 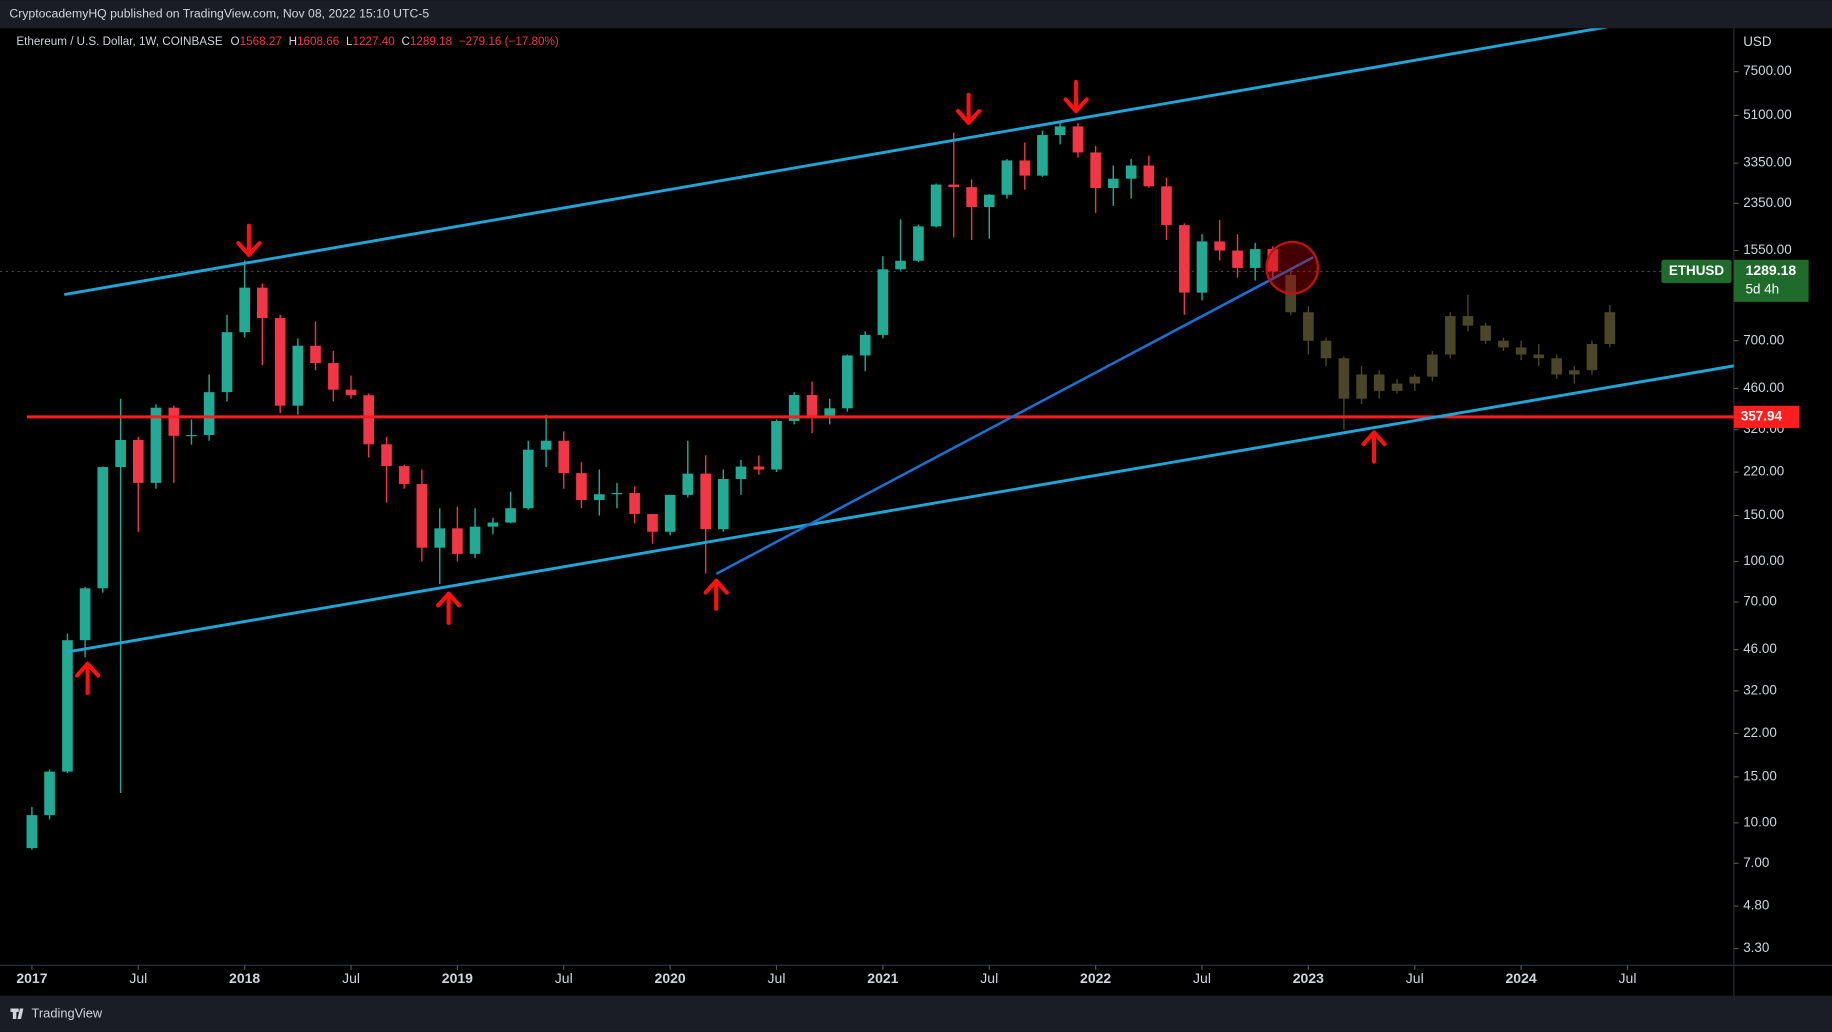 What do you see at coordinates (457, 978) in the screenshot?
I see `x-tick-label: 2019` at bounding box center [457, 978].